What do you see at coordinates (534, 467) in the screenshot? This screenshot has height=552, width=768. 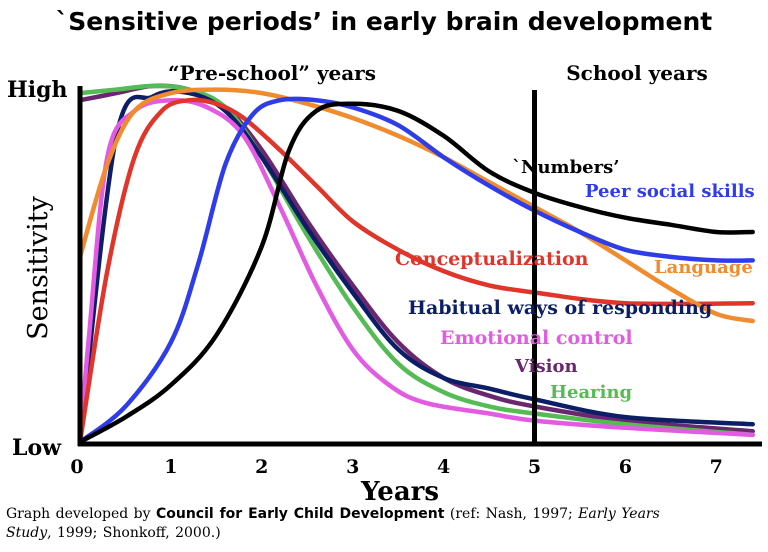 I see `x-tick-label: 5` at bounding box center [534, 467].